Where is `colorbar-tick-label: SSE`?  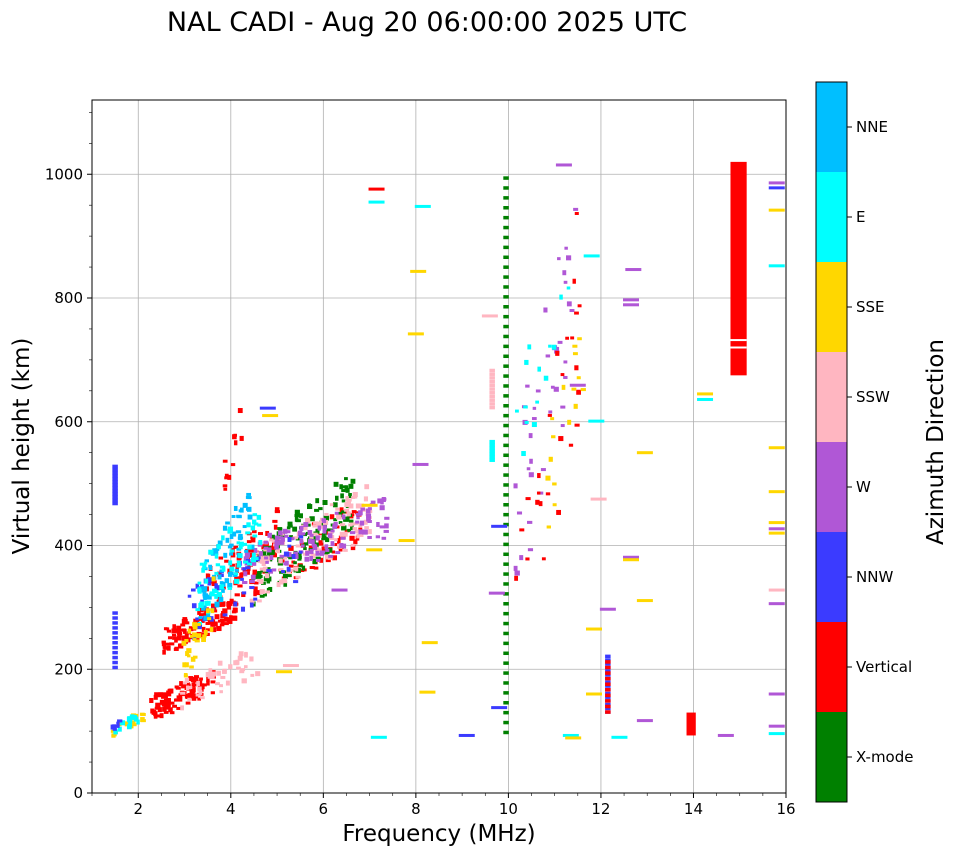 colorbar-tick-label: SSE is located at coordinates (870, 307).